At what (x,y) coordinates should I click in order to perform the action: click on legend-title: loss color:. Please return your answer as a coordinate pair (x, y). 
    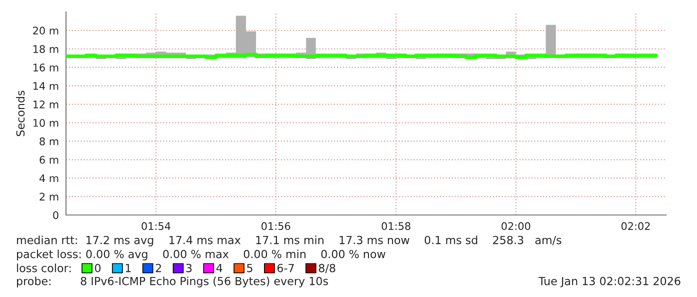
    Looking at the image, I should click on (44, 268).